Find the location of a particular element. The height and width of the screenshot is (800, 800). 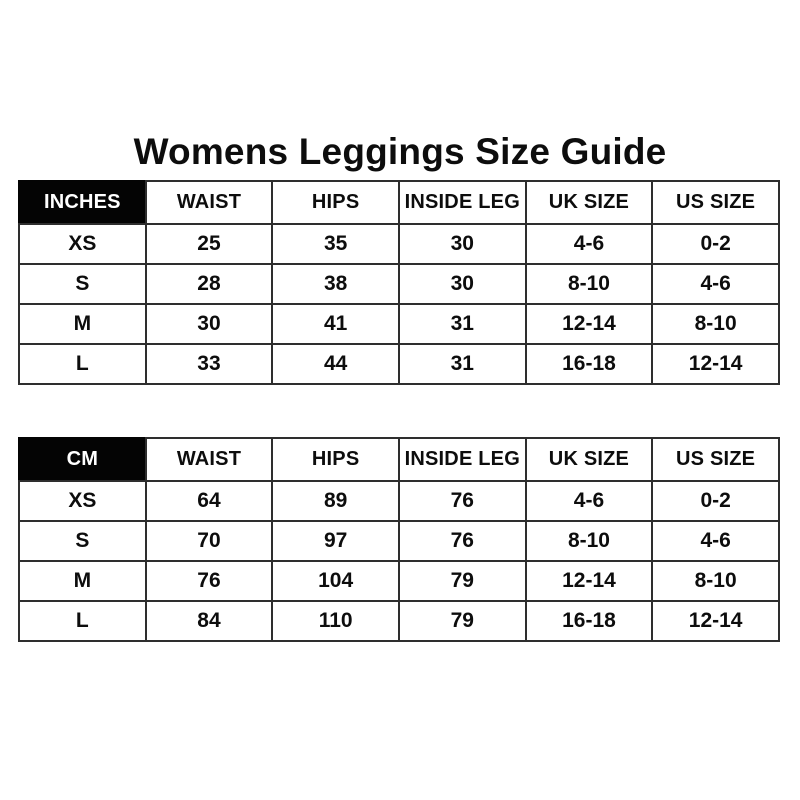

table-row-l: L 33 44 31 16-18 12-14 is located at coordinates (399, 364).